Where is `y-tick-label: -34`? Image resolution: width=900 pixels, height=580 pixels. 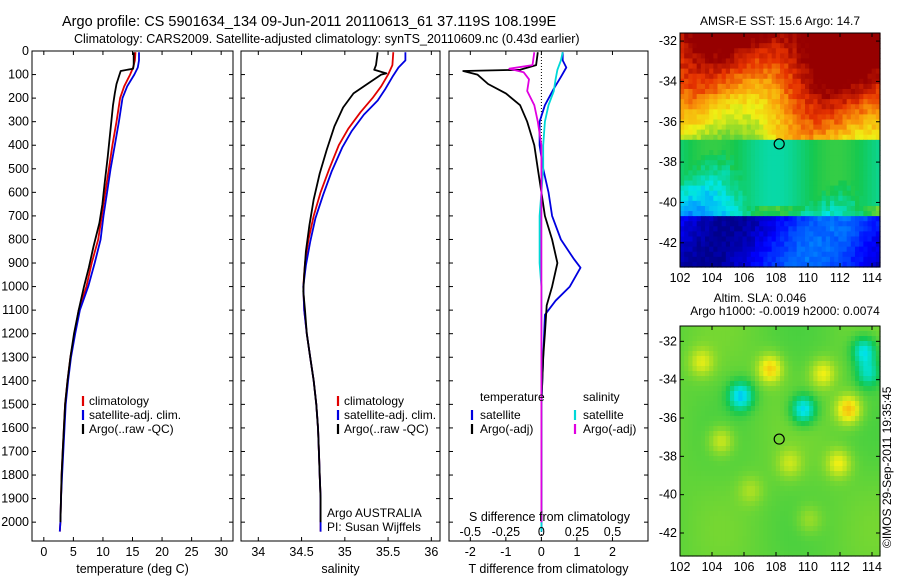 y-tick-label: -34 is located at coordinates (668, 380).